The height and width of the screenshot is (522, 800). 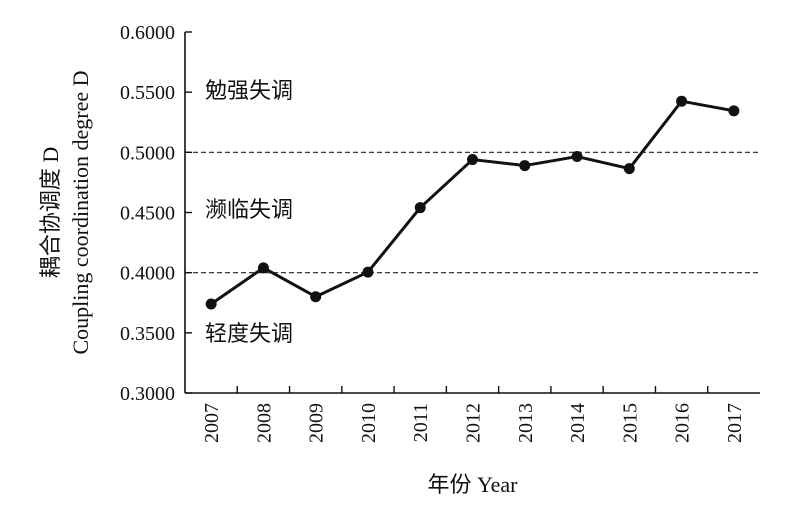 I want to click on x-tick-label: 2017, so click(x=735, y=423).